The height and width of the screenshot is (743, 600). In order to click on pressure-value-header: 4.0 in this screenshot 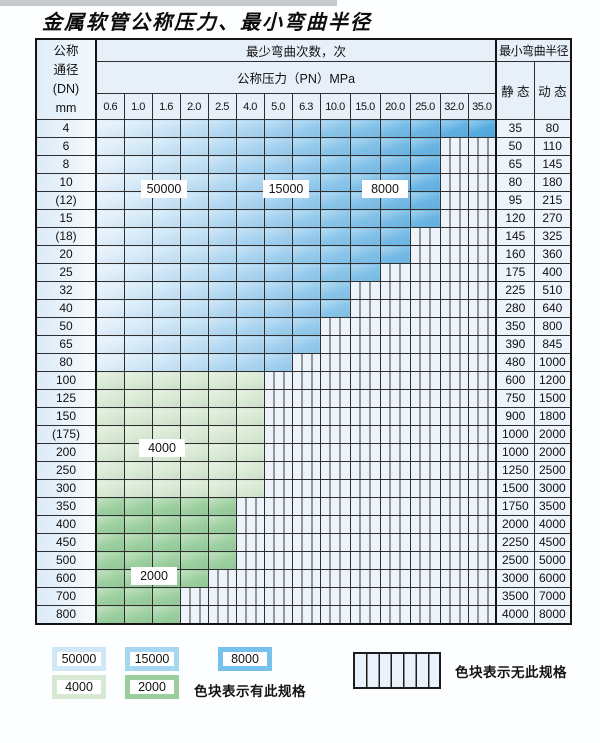, I will do `click(250, 106)`.